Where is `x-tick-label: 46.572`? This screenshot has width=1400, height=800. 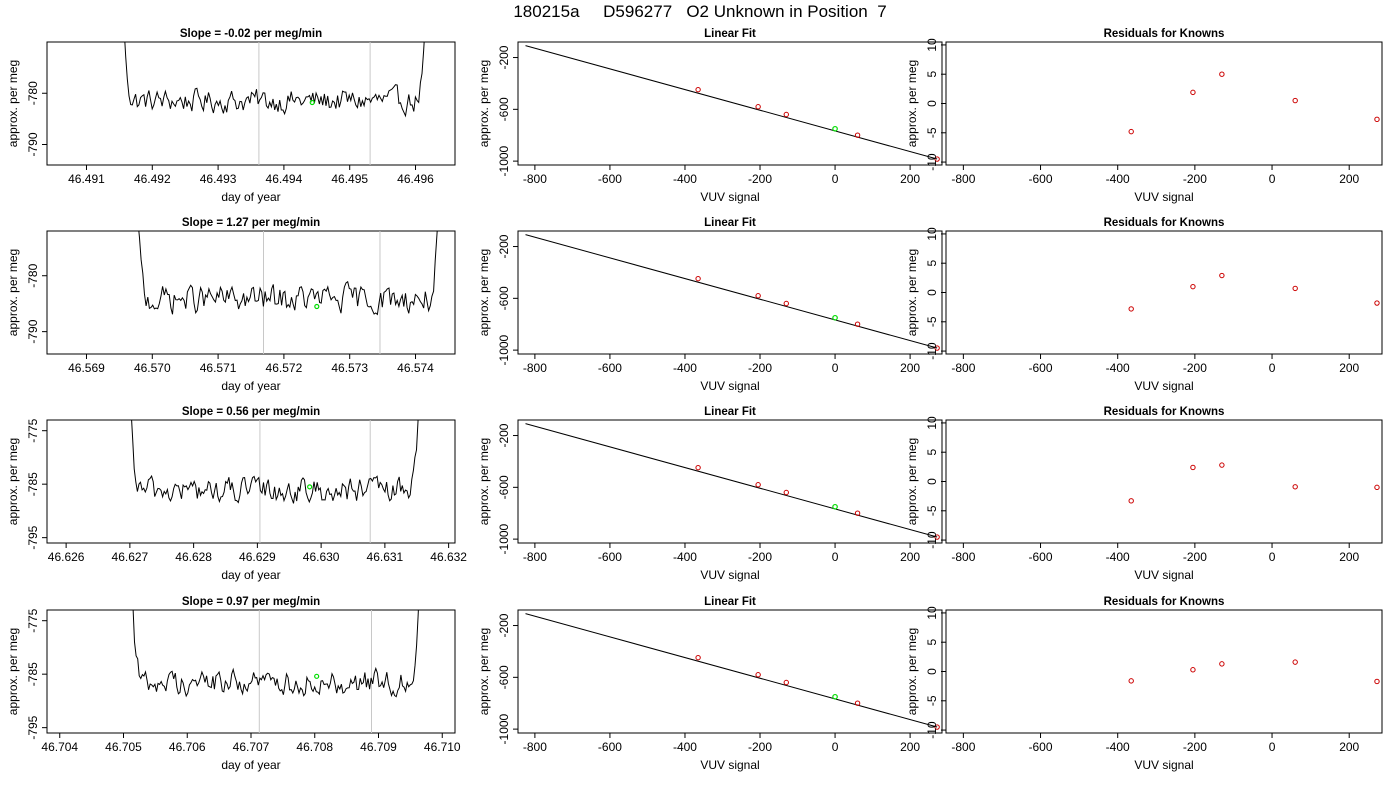
x-tick-label: 46.572 is located at coordinates (284, 368).